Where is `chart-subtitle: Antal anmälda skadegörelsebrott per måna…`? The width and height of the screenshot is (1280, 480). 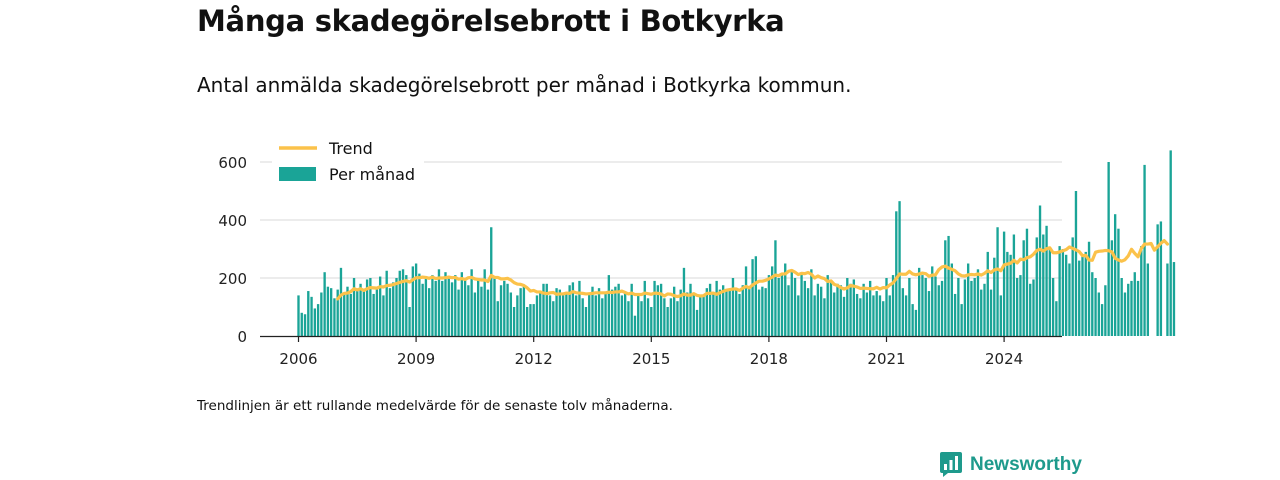
chart-subtitle: Antal anmälda skadegörelsebrott per måna… is located at coordinates (524, 85).